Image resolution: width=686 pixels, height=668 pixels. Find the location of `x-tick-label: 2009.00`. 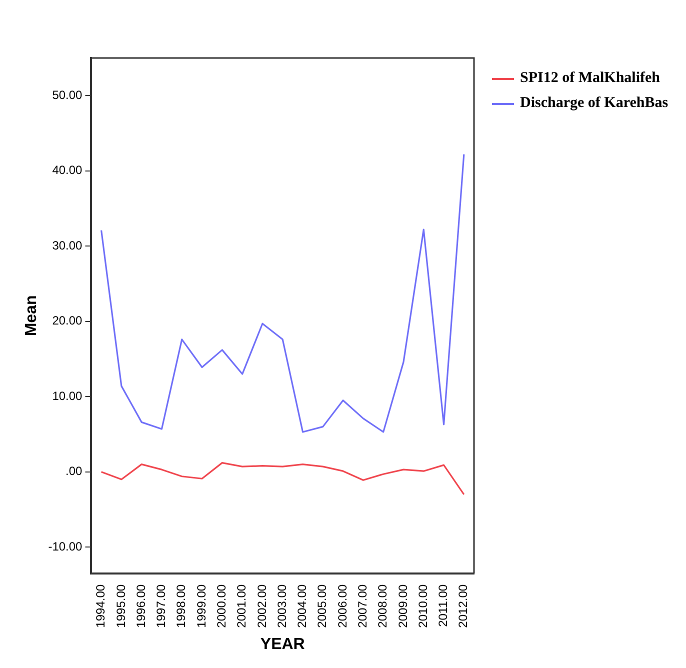

x-tick-label: 2009.00 is located at coordinates (403, 606).